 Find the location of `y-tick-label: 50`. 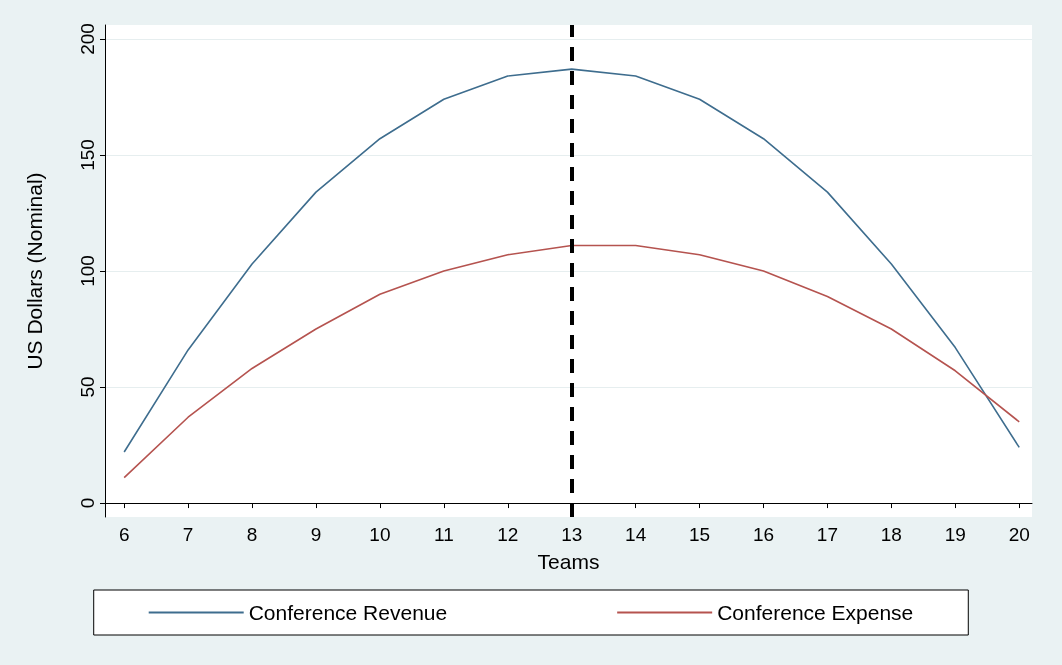

y-tick-label: 50 is located at coordinates (87, 387).